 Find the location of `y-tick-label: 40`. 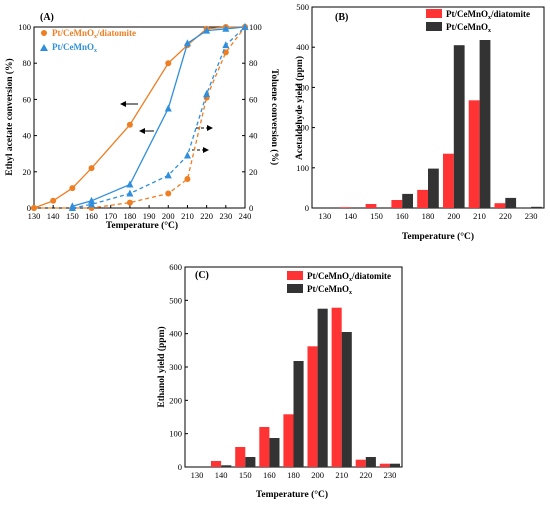

y-tick-label: 40 is located at coordinates (27, 136).